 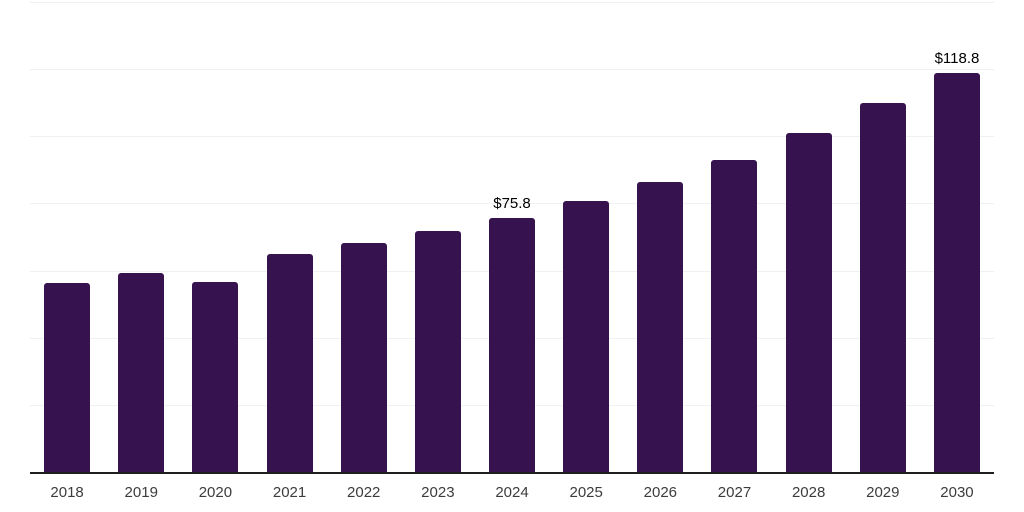 I want to click on x-tick-label: 2019, so click(x=141, y=492).